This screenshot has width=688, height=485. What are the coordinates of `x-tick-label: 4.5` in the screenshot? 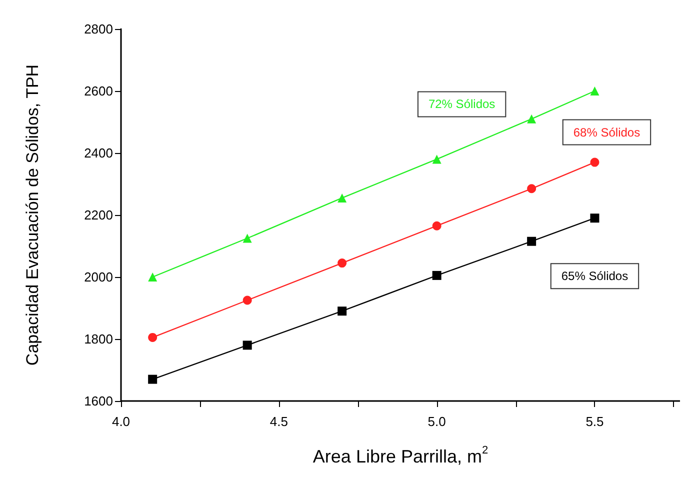 It's located at (279, 421).